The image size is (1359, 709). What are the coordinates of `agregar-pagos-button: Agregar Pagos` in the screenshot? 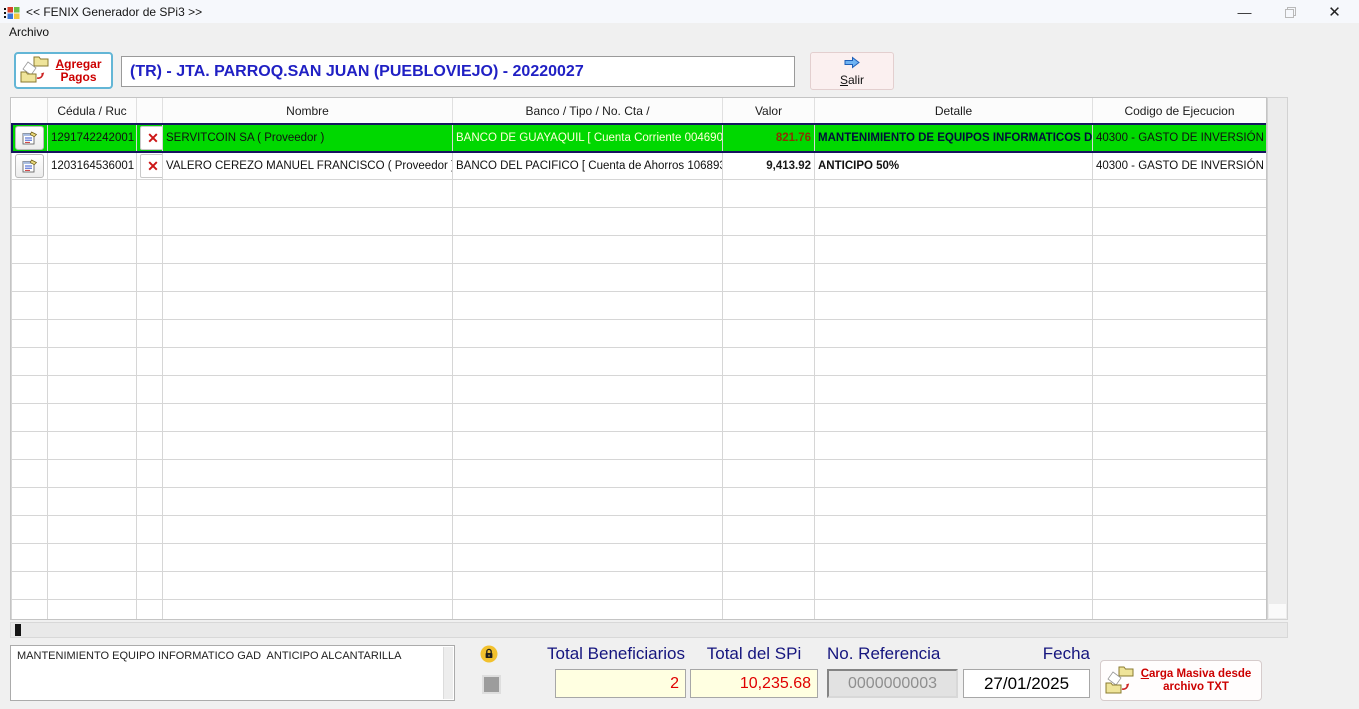 It's located at (63, 70).